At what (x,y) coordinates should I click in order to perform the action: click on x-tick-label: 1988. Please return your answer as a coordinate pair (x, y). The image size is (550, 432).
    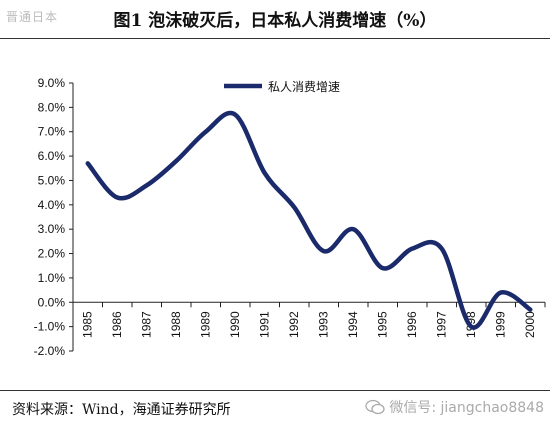
    Looking at the image, I should click on (176, 324).